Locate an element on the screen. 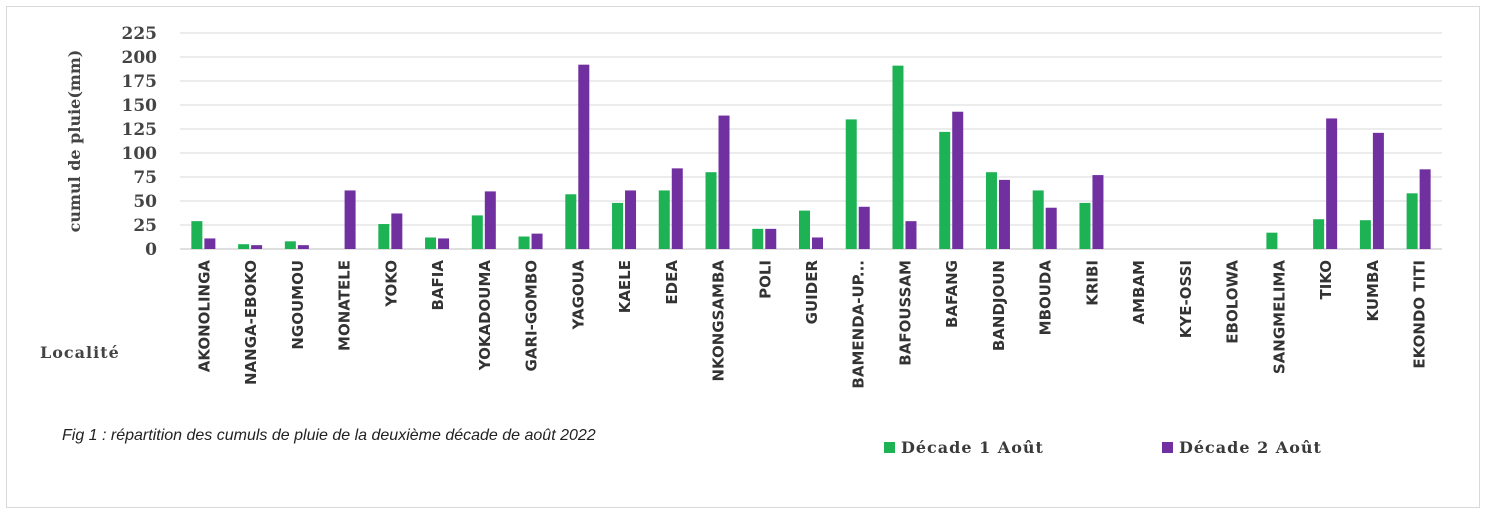 This screenshot has height=515, width=1488. x-tick-label: KAELE is located at coordinates (625, 286).